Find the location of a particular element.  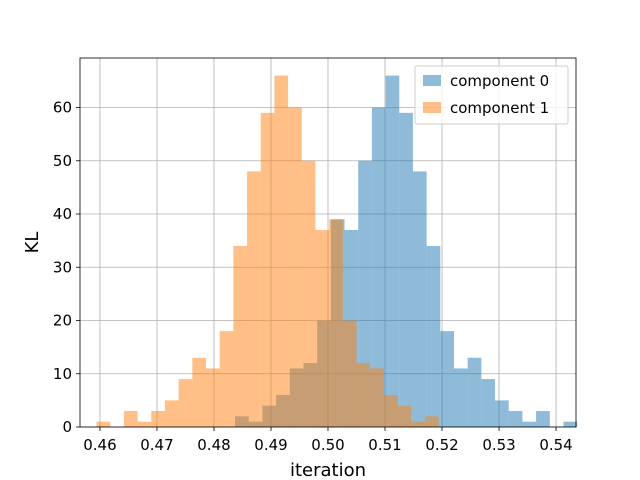

y-tick-label: 60 is located at coordinates (62, 108).